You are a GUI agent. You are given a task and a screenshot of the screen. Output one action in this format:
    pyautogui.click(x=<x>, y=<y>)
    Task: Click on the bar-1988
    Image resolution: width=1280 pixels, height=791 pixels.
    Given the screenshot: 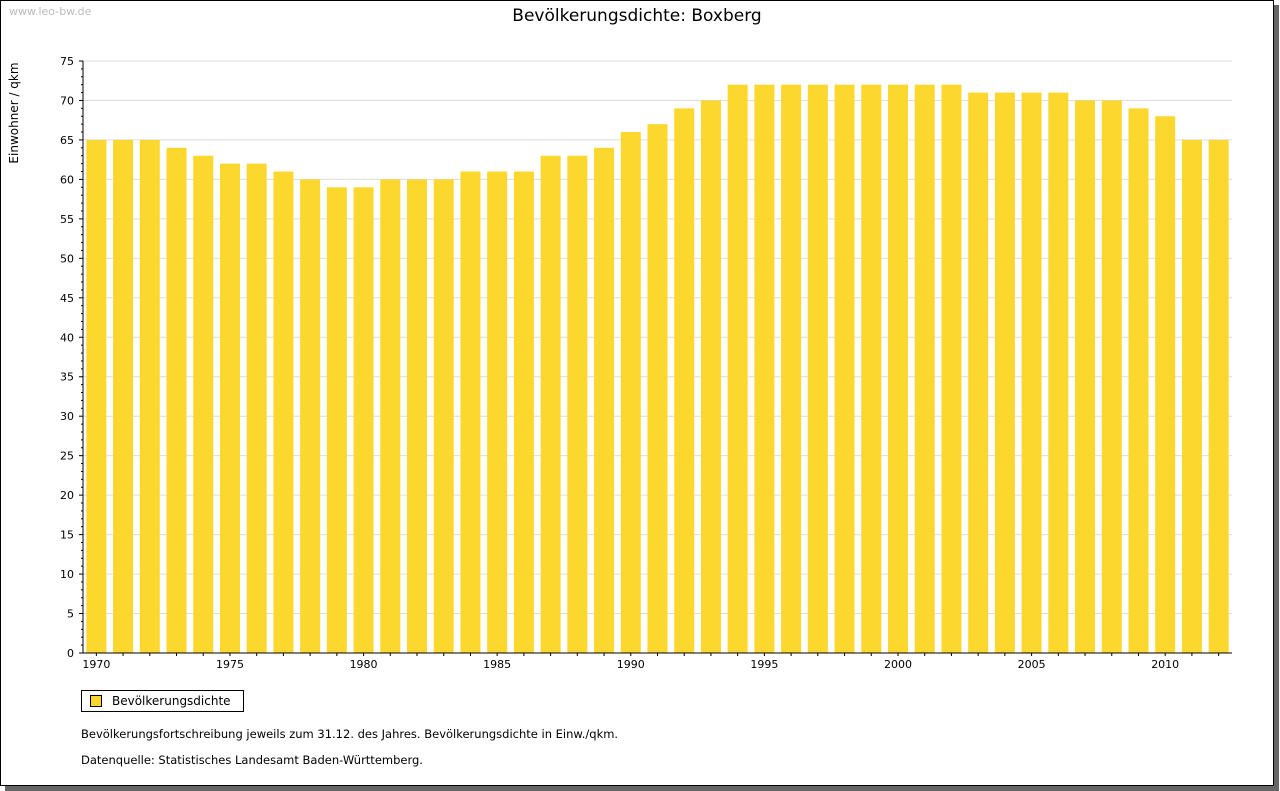 What is the action you would take?
    pyautogui.click(x=577, y=404)
    